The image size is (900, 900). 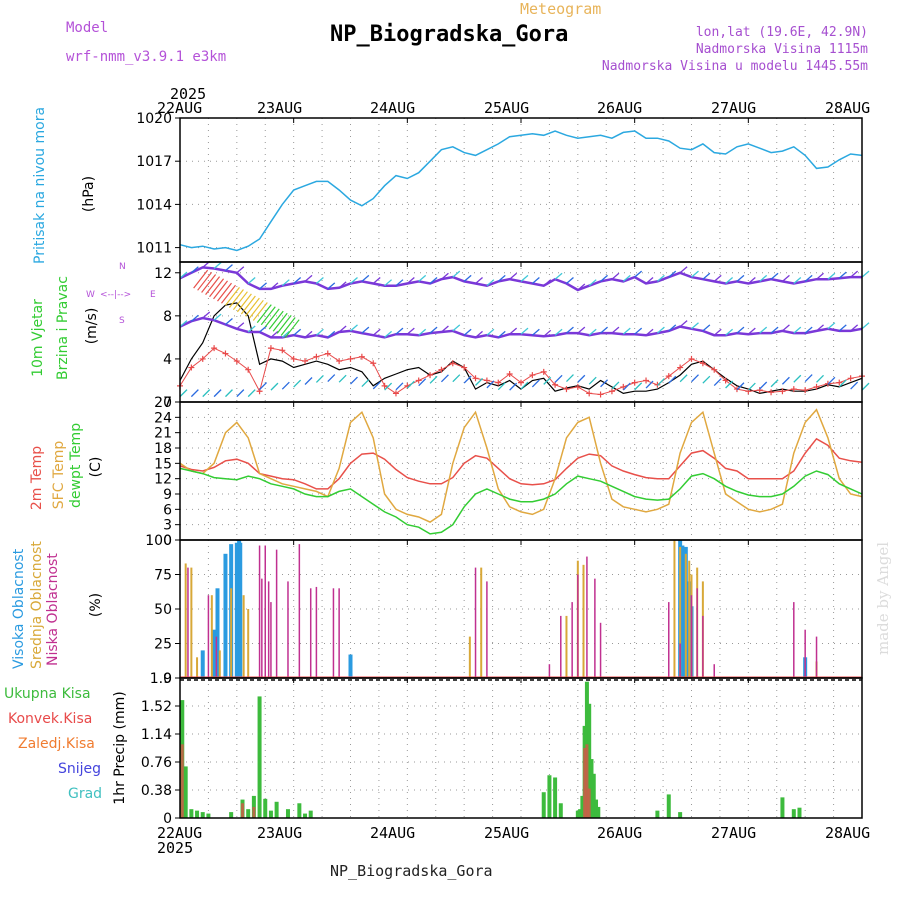 What do you see at coordinates (87, 28) in the screenshot?
I see `model-label: Model` at bounding box center [87, 28].